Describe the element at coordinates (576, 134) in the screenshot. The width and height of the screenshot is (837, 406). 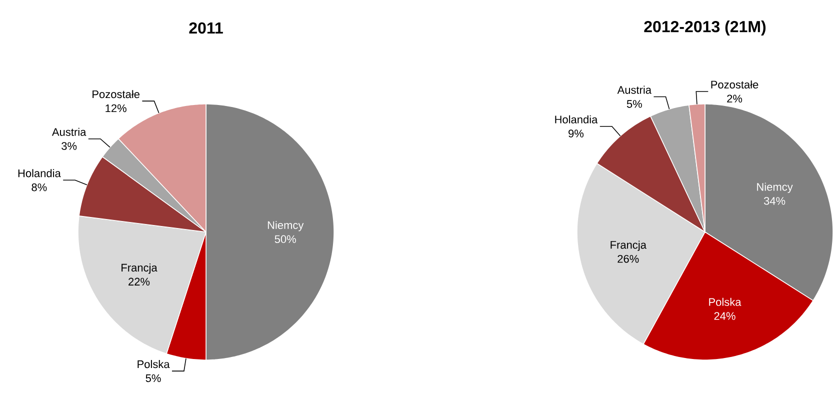
I see `data-label: 9%` at that location.